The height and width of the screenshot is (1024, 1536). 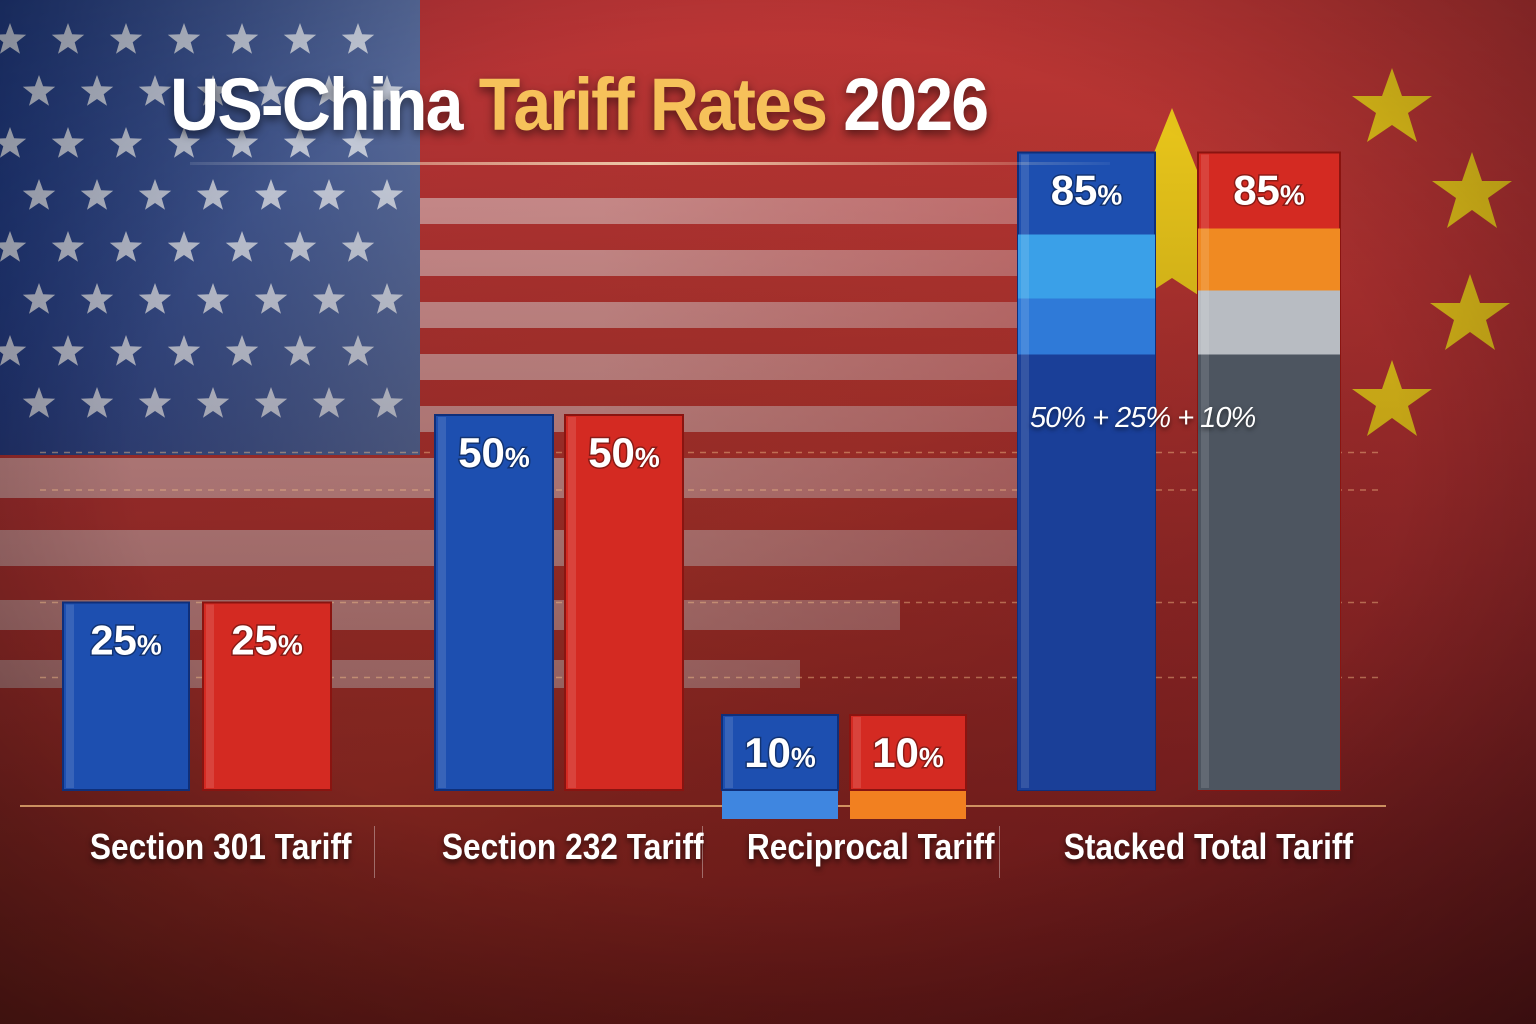 I want to click on title-part-2: Tariff Rates, so click(x=653, y=104).